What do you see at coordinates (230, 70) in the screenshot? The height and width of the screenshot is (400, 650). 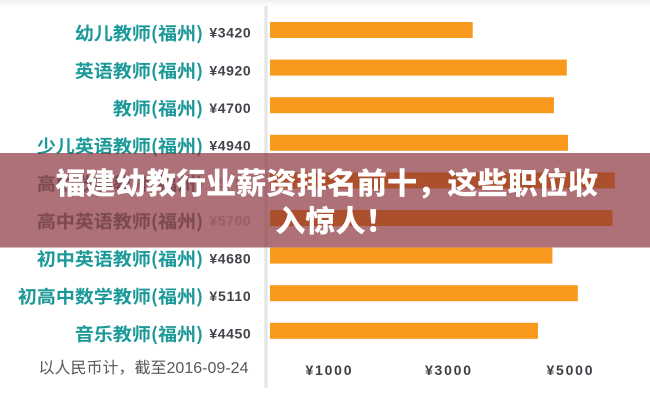 I see `svg-text: ¥4920` at bounding box center [230, 70].